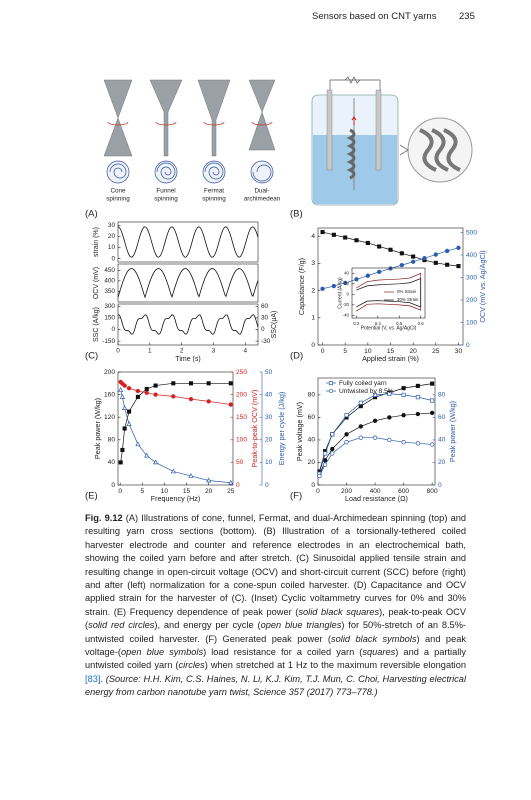 The image size is (531, 800). Describe the element at coordinates (269, 440) in the screenshot. I see `y3-tick-label: 20` at that location.